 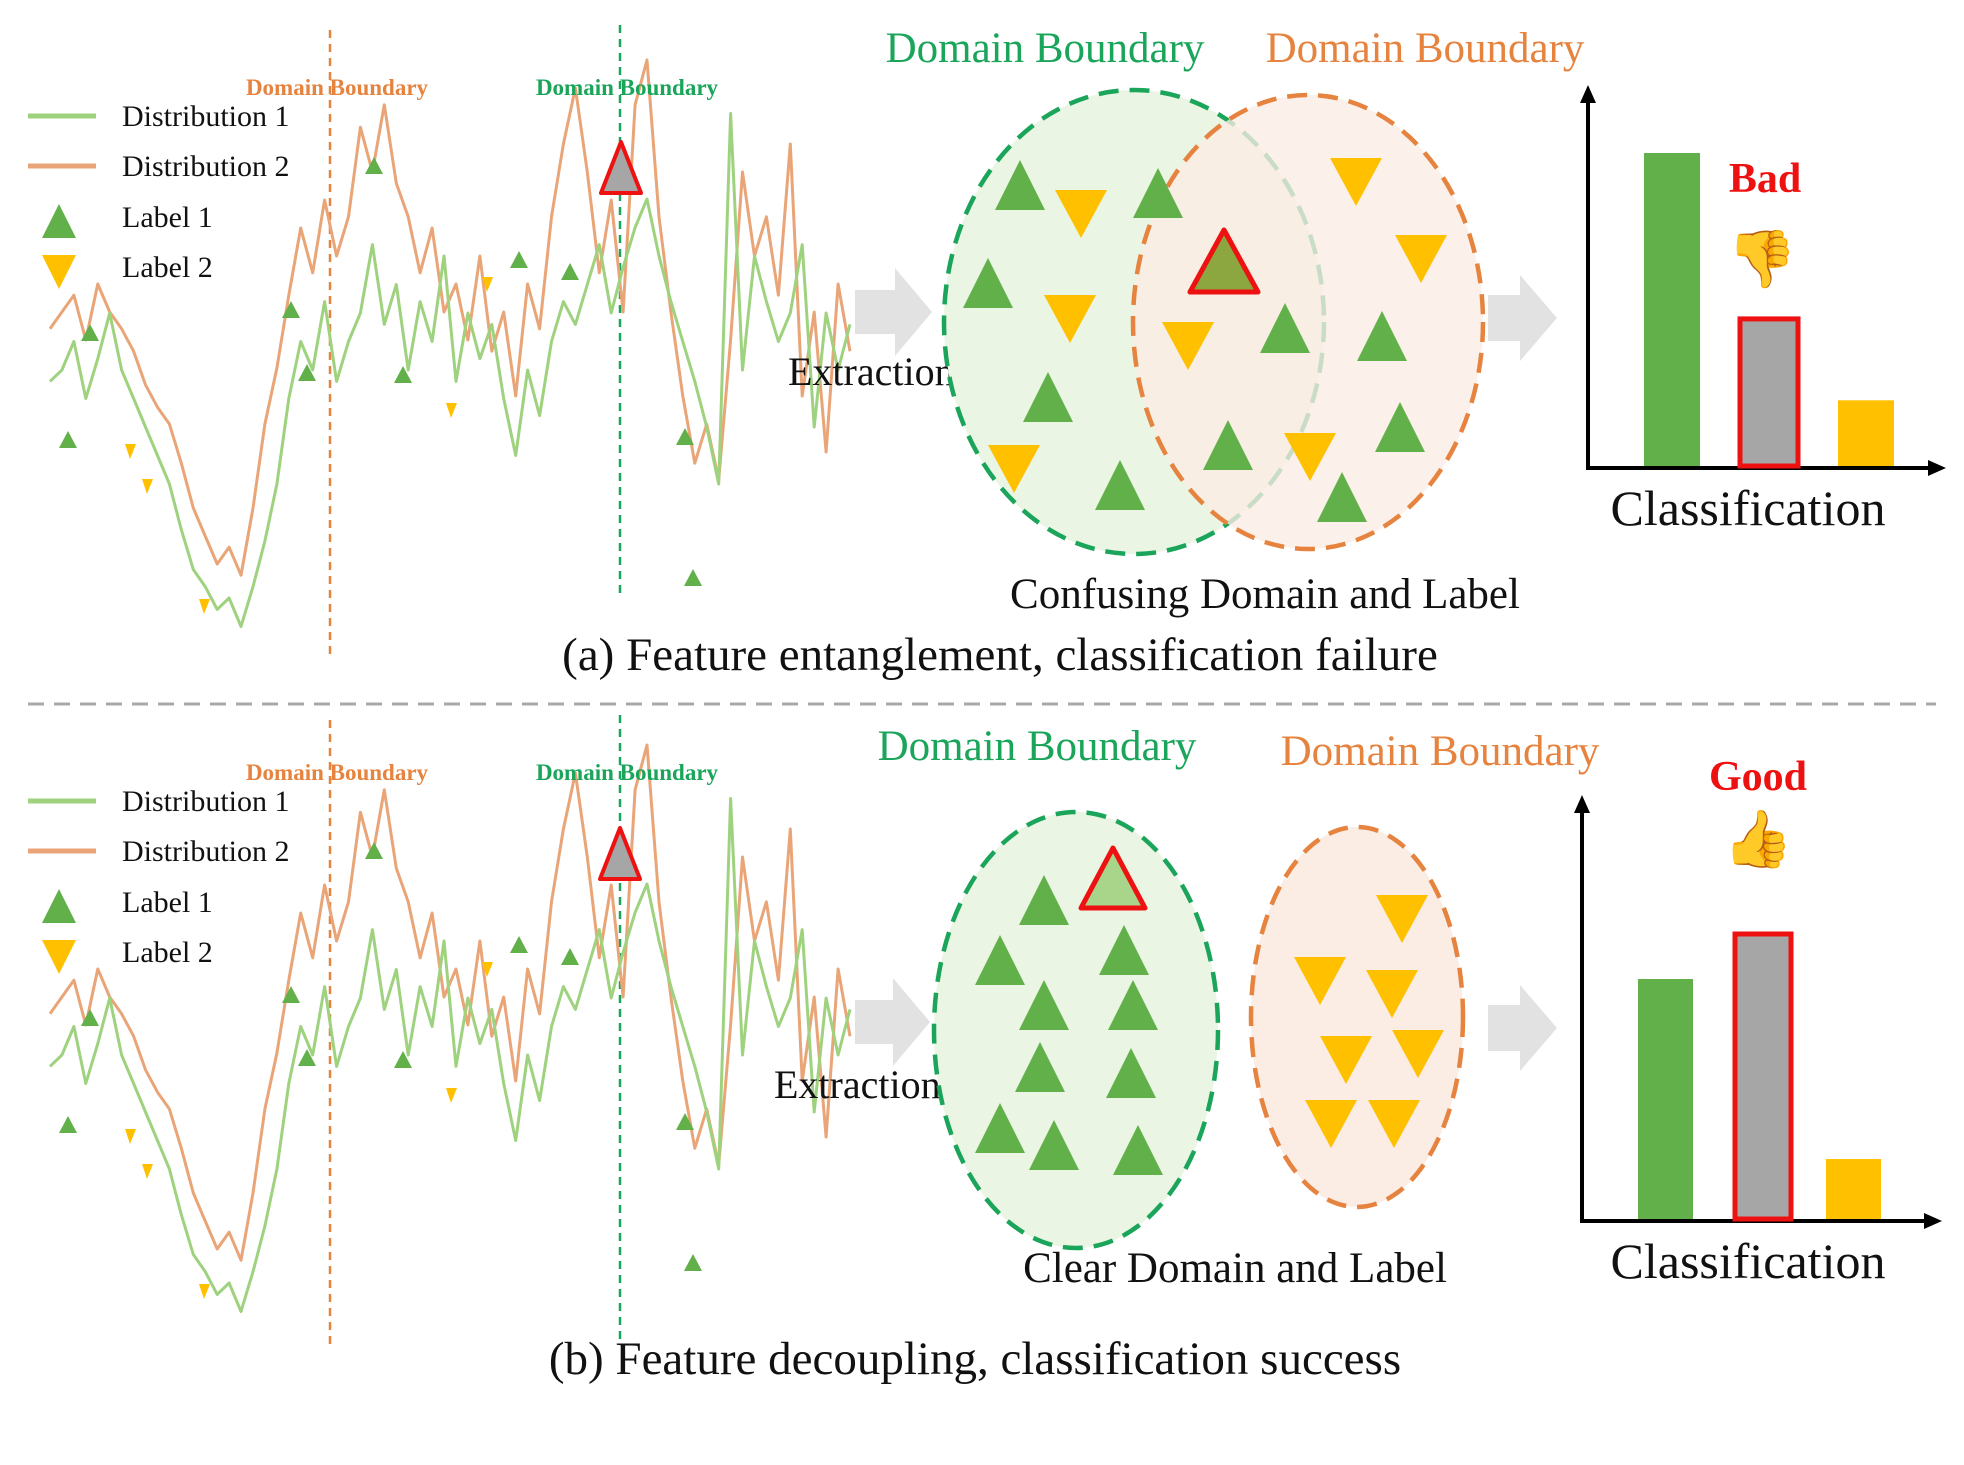 What do you see at coordinates (1765, 179) in the screenshot?
I see `panel-a-verdict-label: Bad` at bounding box center [1765, 179].